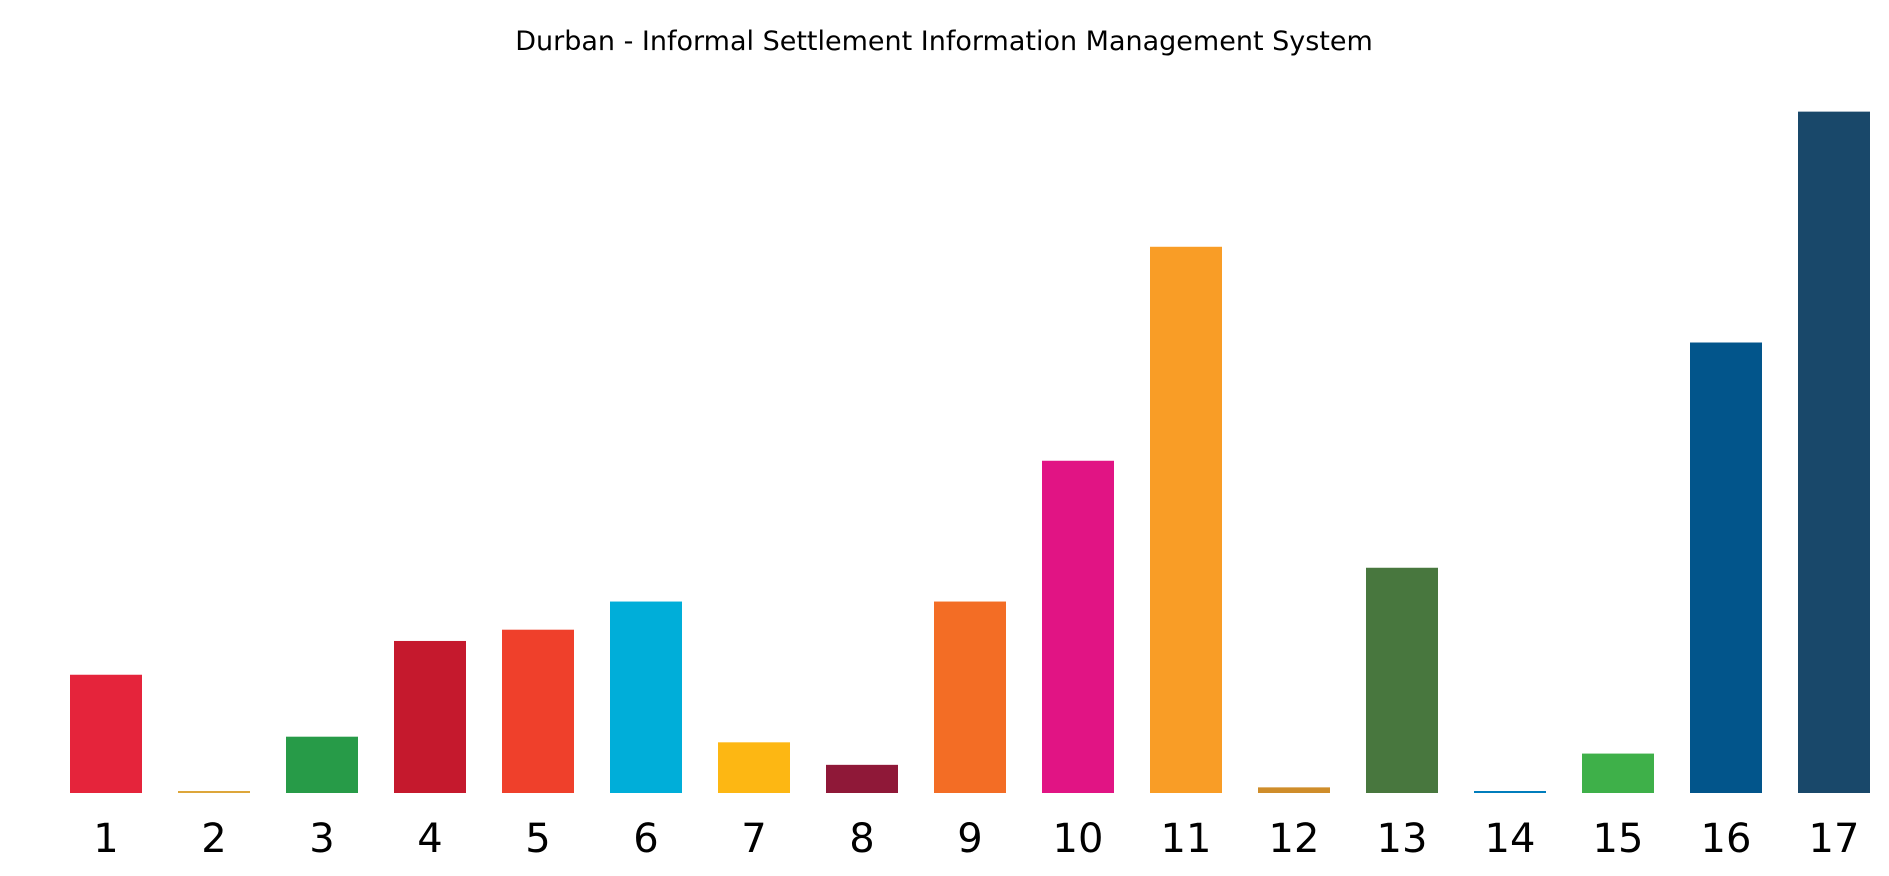 This screenshot has width=1889, height=876. Describe the element at coordinates (213, 839) in the screenshot. I see `x-tick-label-2: 2` at that location.